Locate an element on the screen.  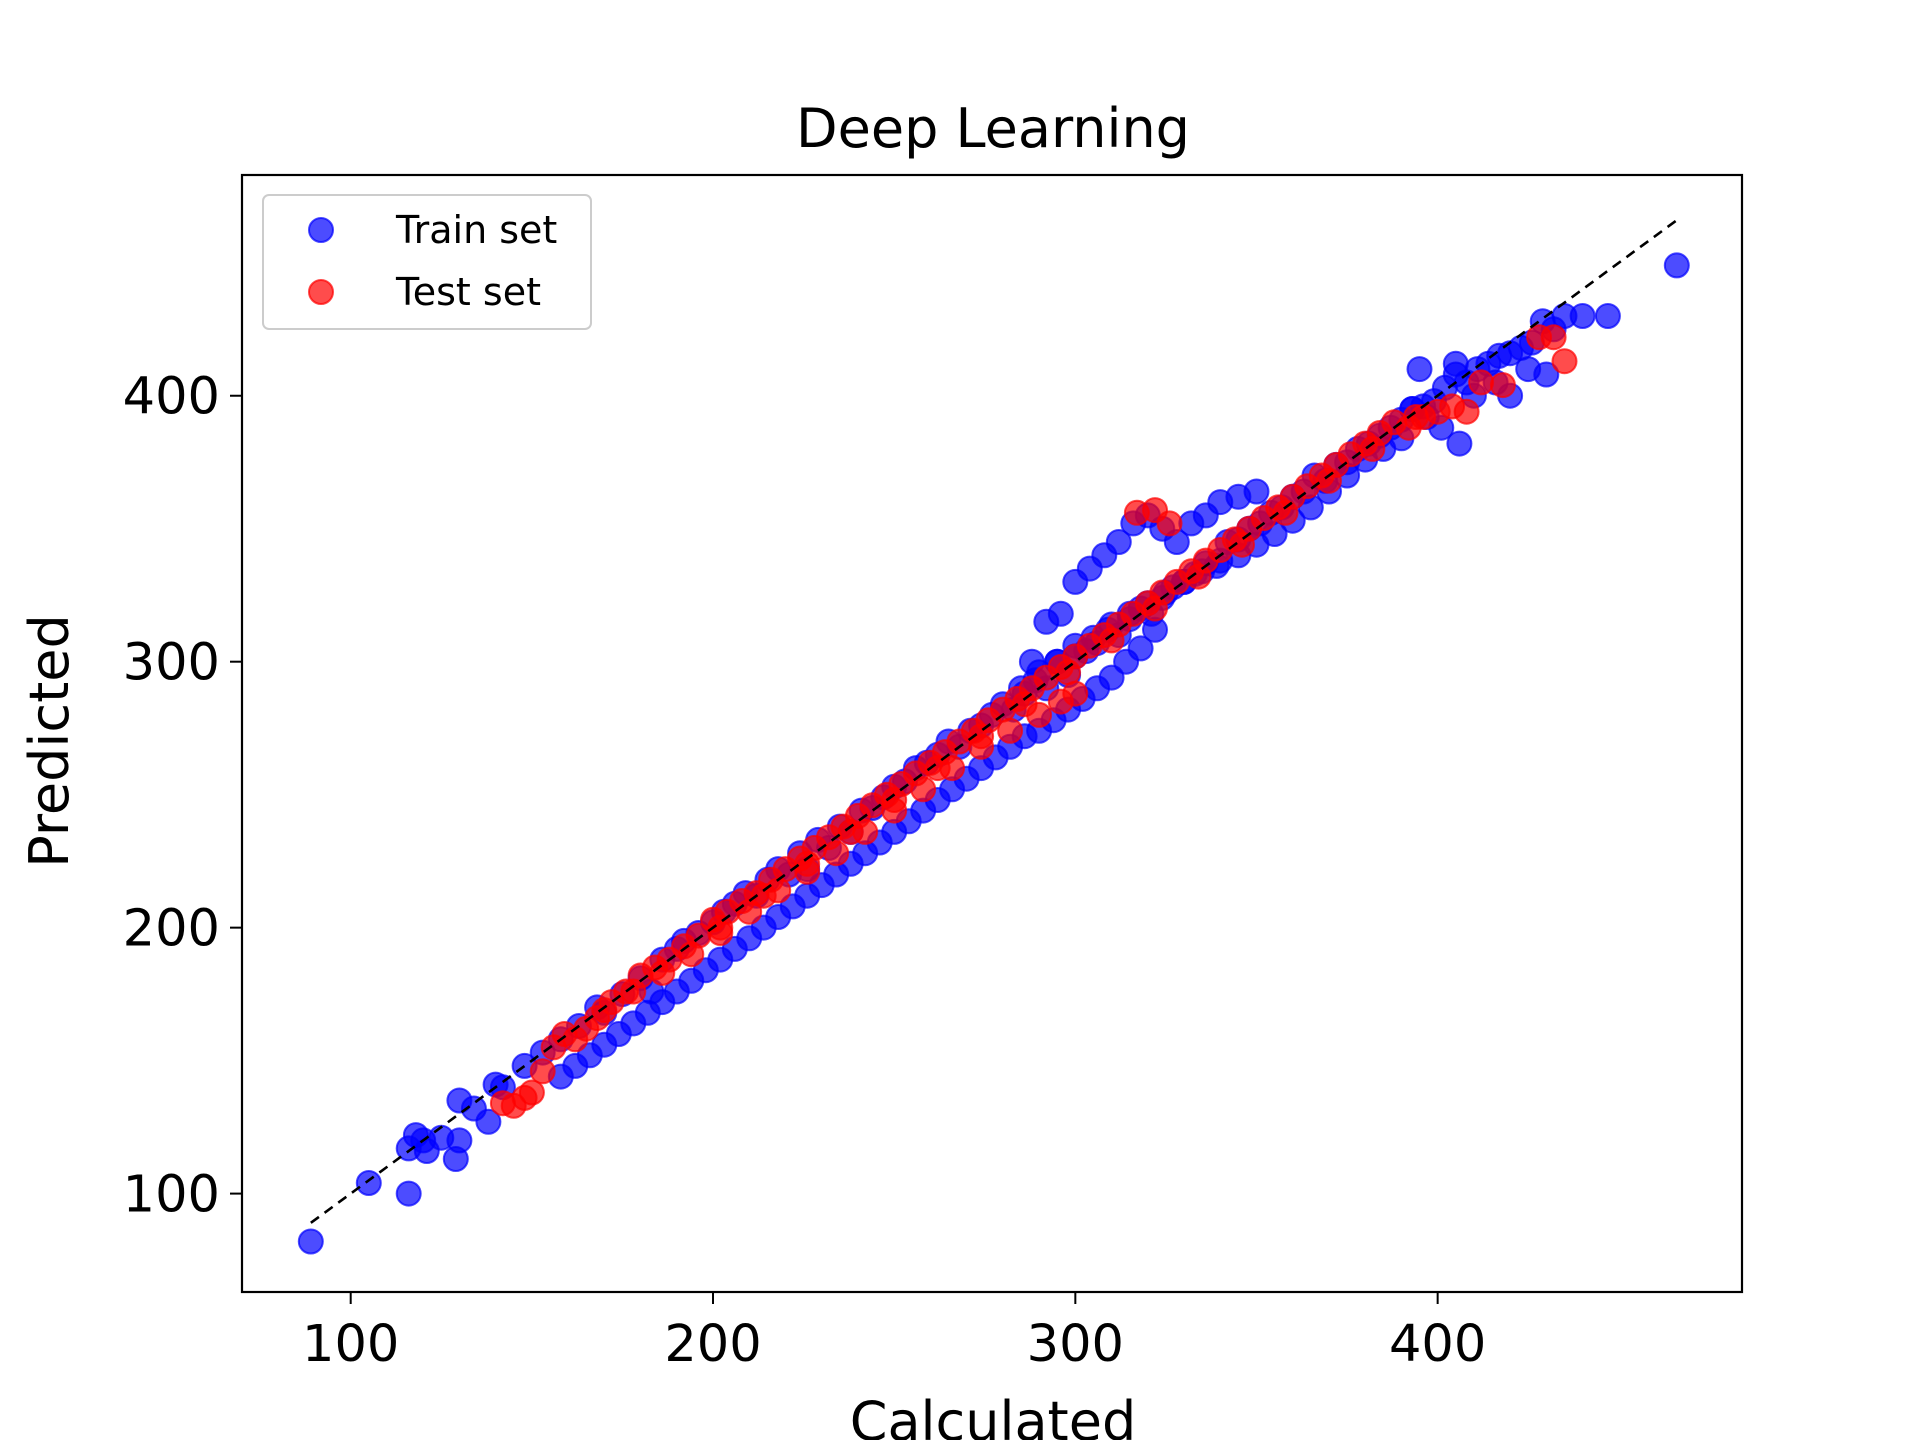
y-tick-label: 400 is located at coordinates (171, 397).